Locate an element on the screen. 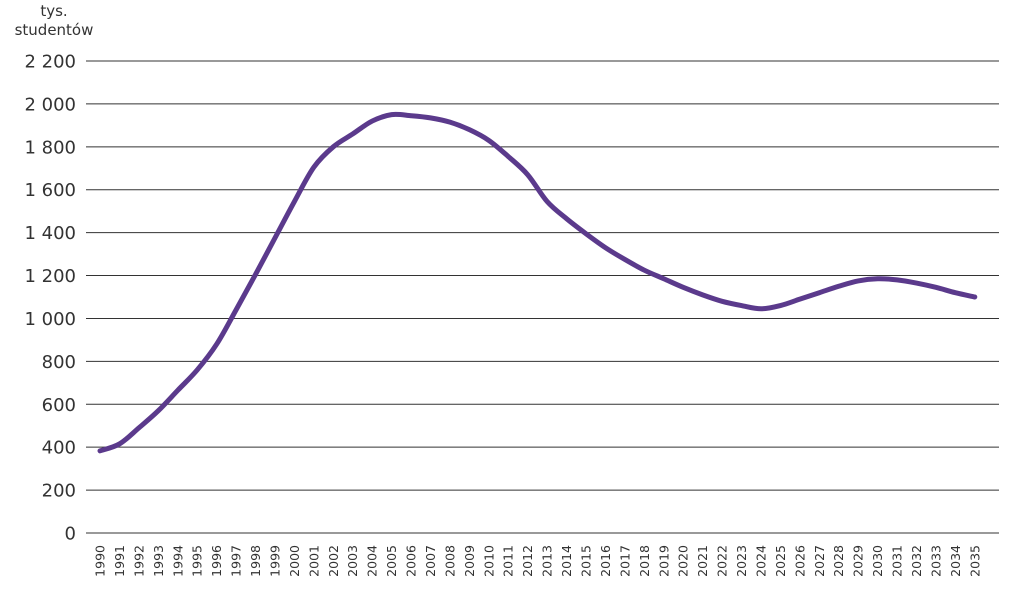 The width and height of the screenshot is (1013, 592). x-tick-label: 1999 is located at coordinates (274, 561).